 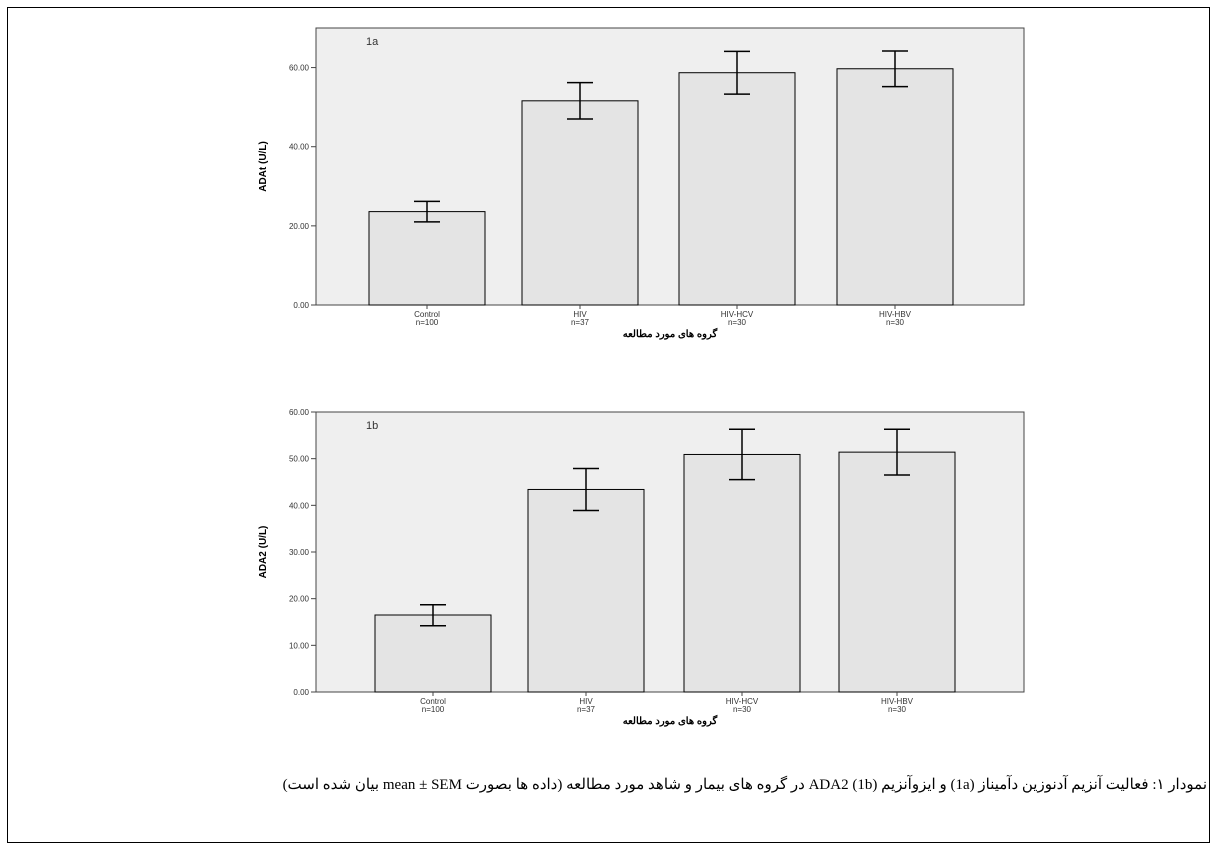 What do you see at coordinates (263, 166) in the screenshot?
I see `y-axis-label: ADAt (U/L)` at bounding box center [263, 166].